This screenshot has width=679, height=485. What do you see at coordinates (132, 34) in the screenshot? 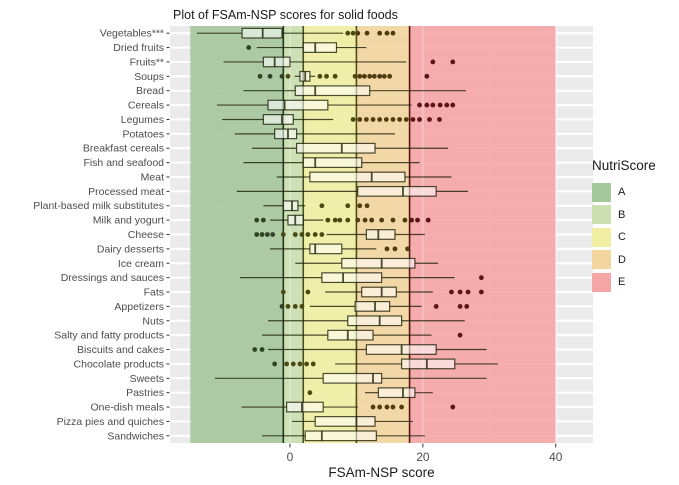
I see `svg-text: Vegetables***` at bounding box center [132, 34].